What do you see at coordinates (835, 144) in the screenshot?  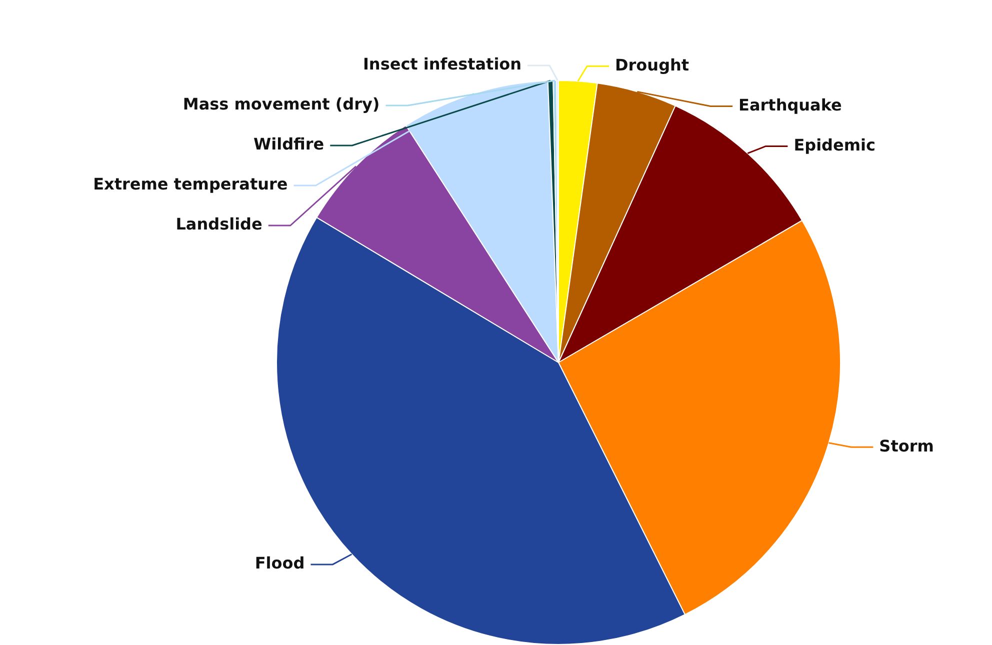 I see `slice-label: Epidemic` at bounding box center [835, 144].